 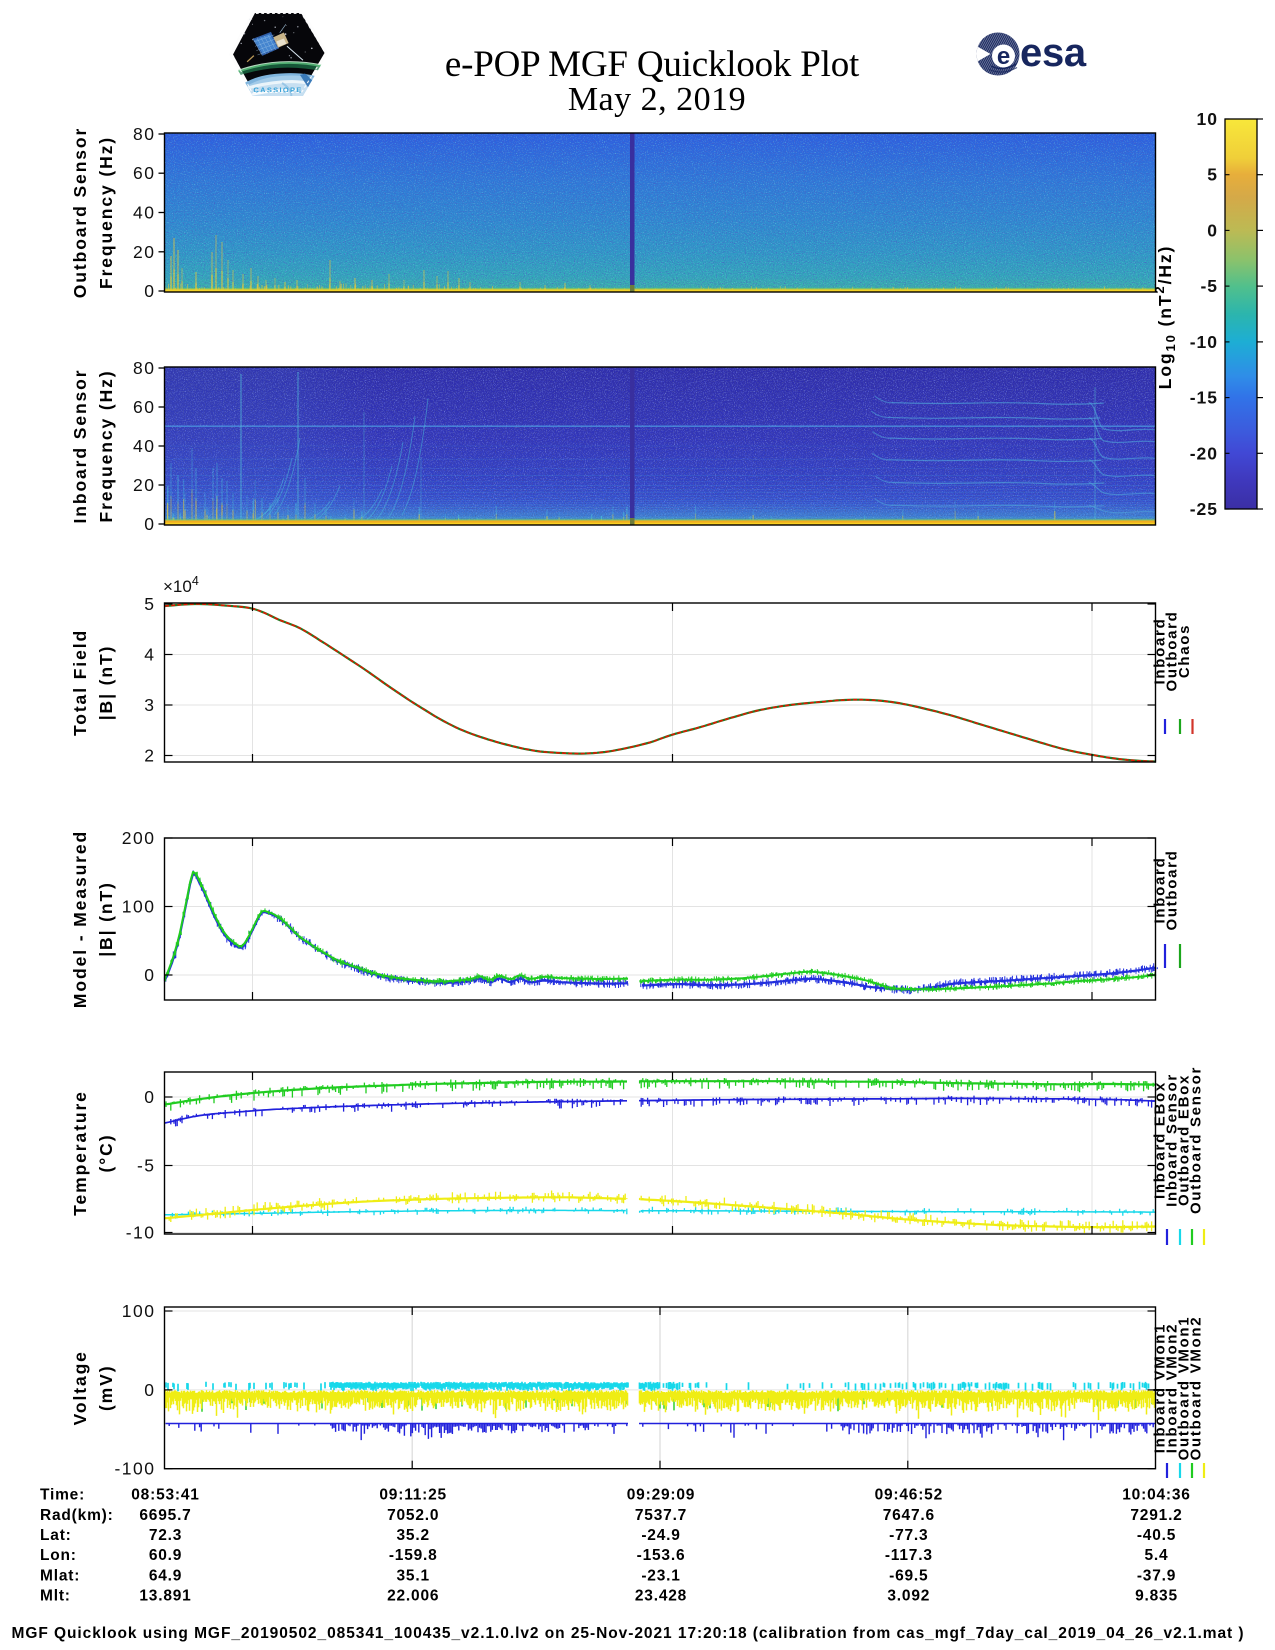 I want to click on svg-text: -153.6, so click(x=661, y=1555).